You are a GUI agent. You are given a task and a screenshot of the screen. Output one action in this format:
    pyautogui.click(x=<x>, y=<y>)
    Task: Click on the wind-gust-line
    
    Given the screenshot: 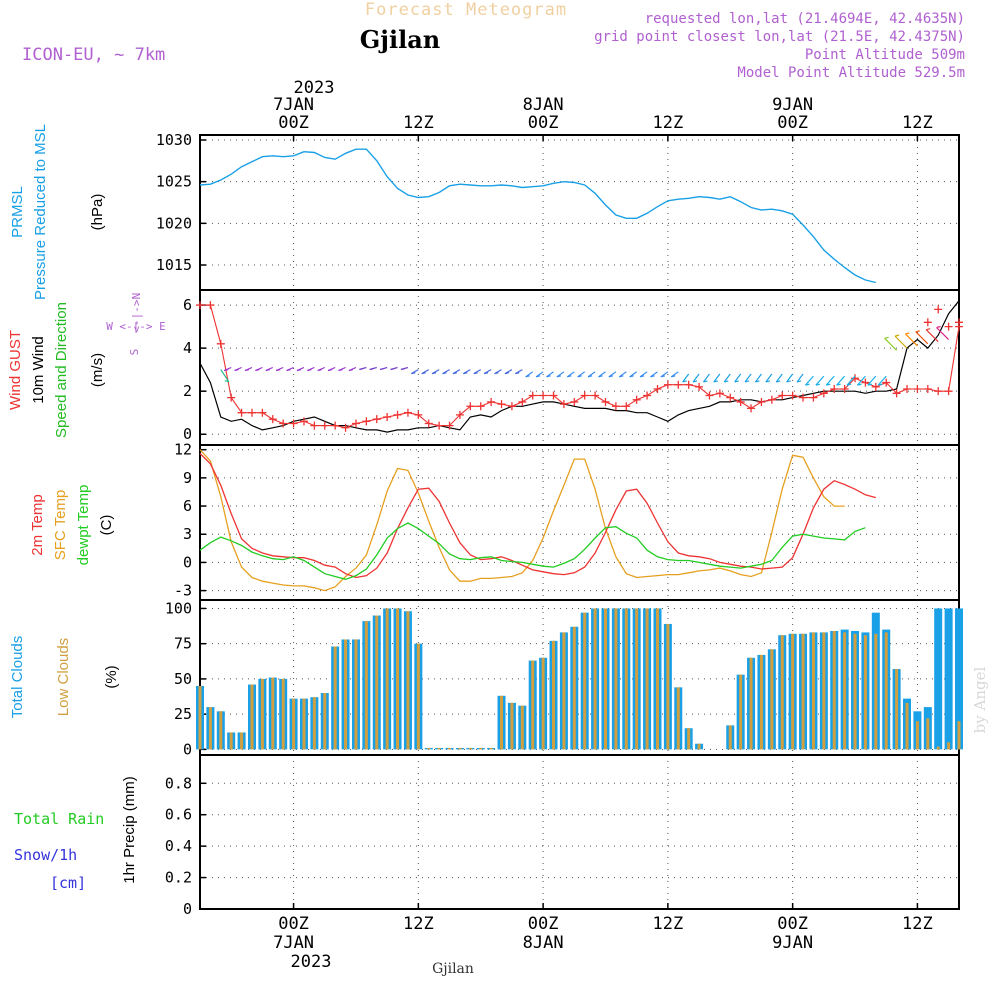 What is the action you would take?
    pyautogui.click(x=580, y=366)
    